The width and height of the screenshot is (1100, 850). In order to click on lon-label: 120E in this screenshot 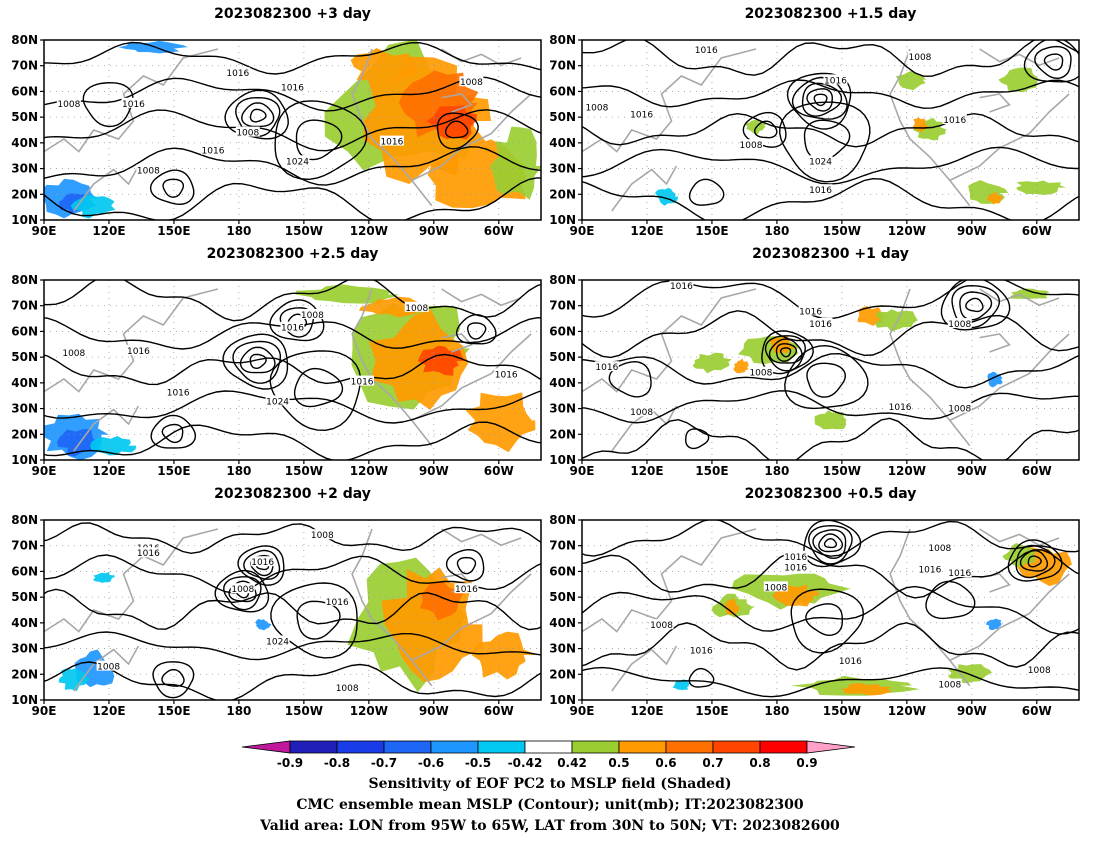, I will do `click(646, 711)`.